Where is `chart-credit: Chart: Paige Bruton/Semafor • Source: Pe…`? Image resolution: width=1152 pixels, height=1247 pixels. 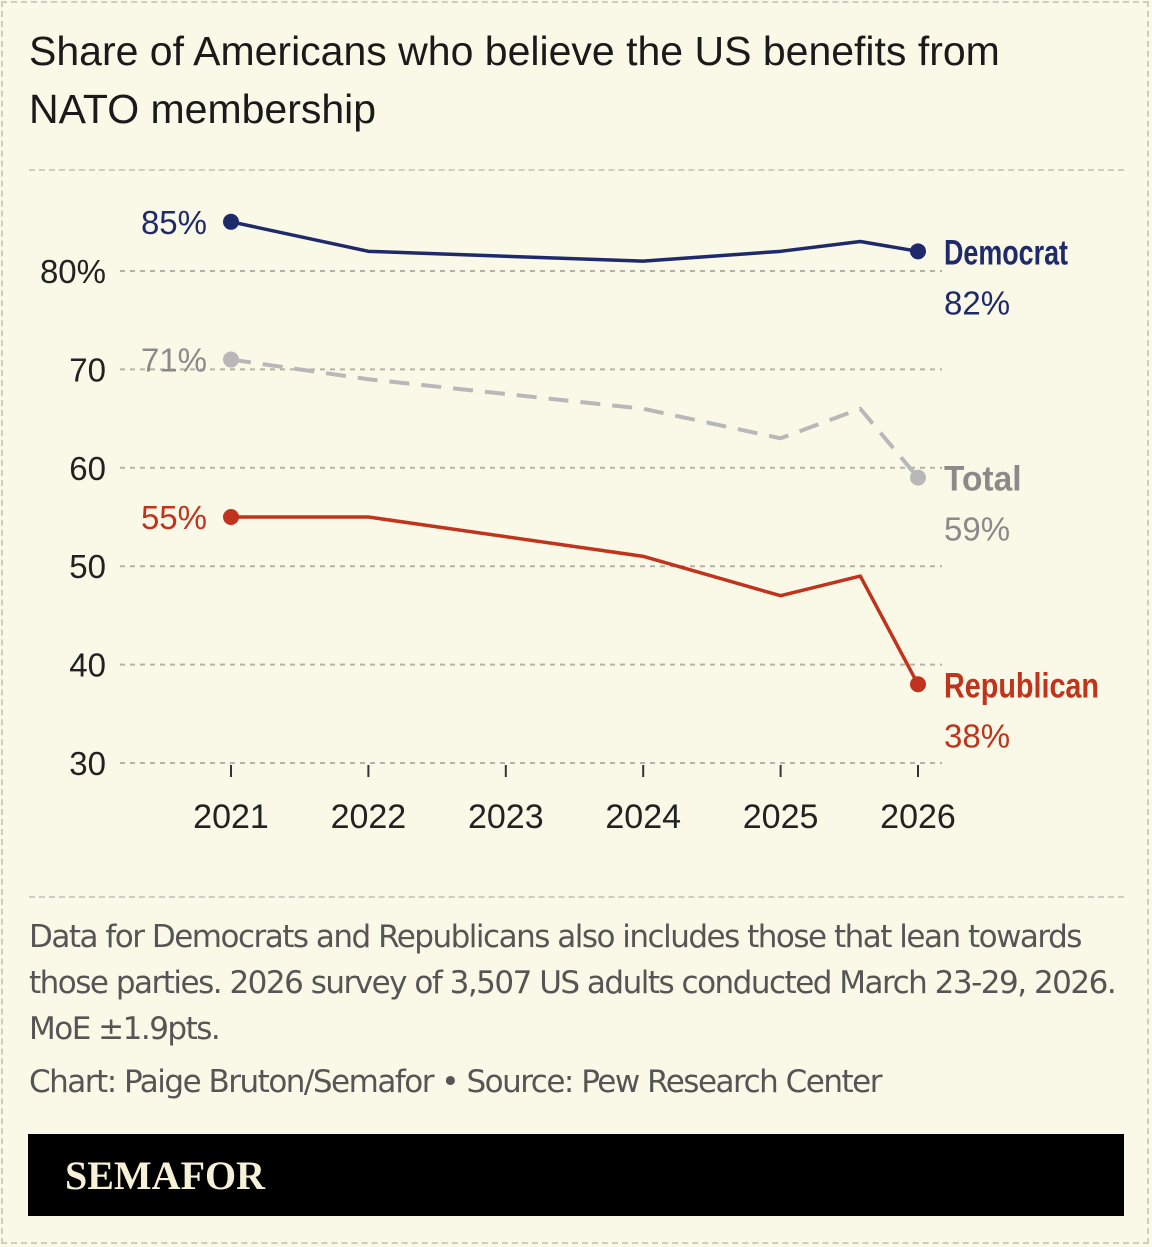
chart-credit: Chart: Paige Bruton/Semafor • Source: Pe… is located at coordinates (455, 1082).